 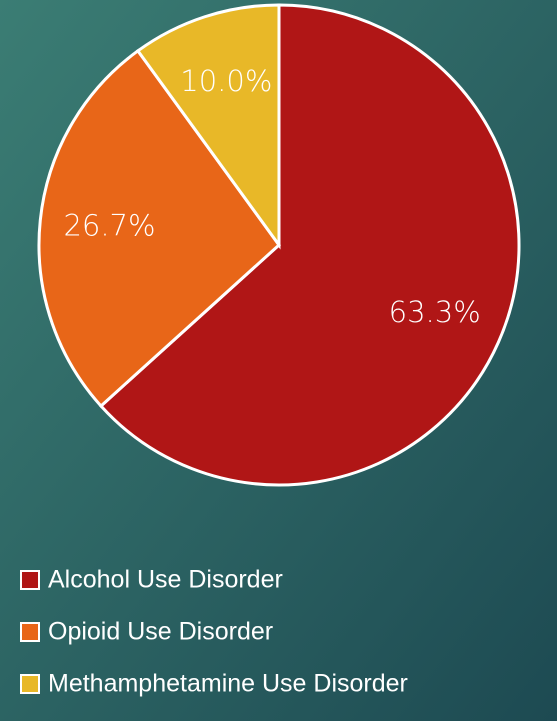 What do you see at coordinates (208, 126) in the screenshot?
I see `pie-slice` at bounding box center [208, 126].